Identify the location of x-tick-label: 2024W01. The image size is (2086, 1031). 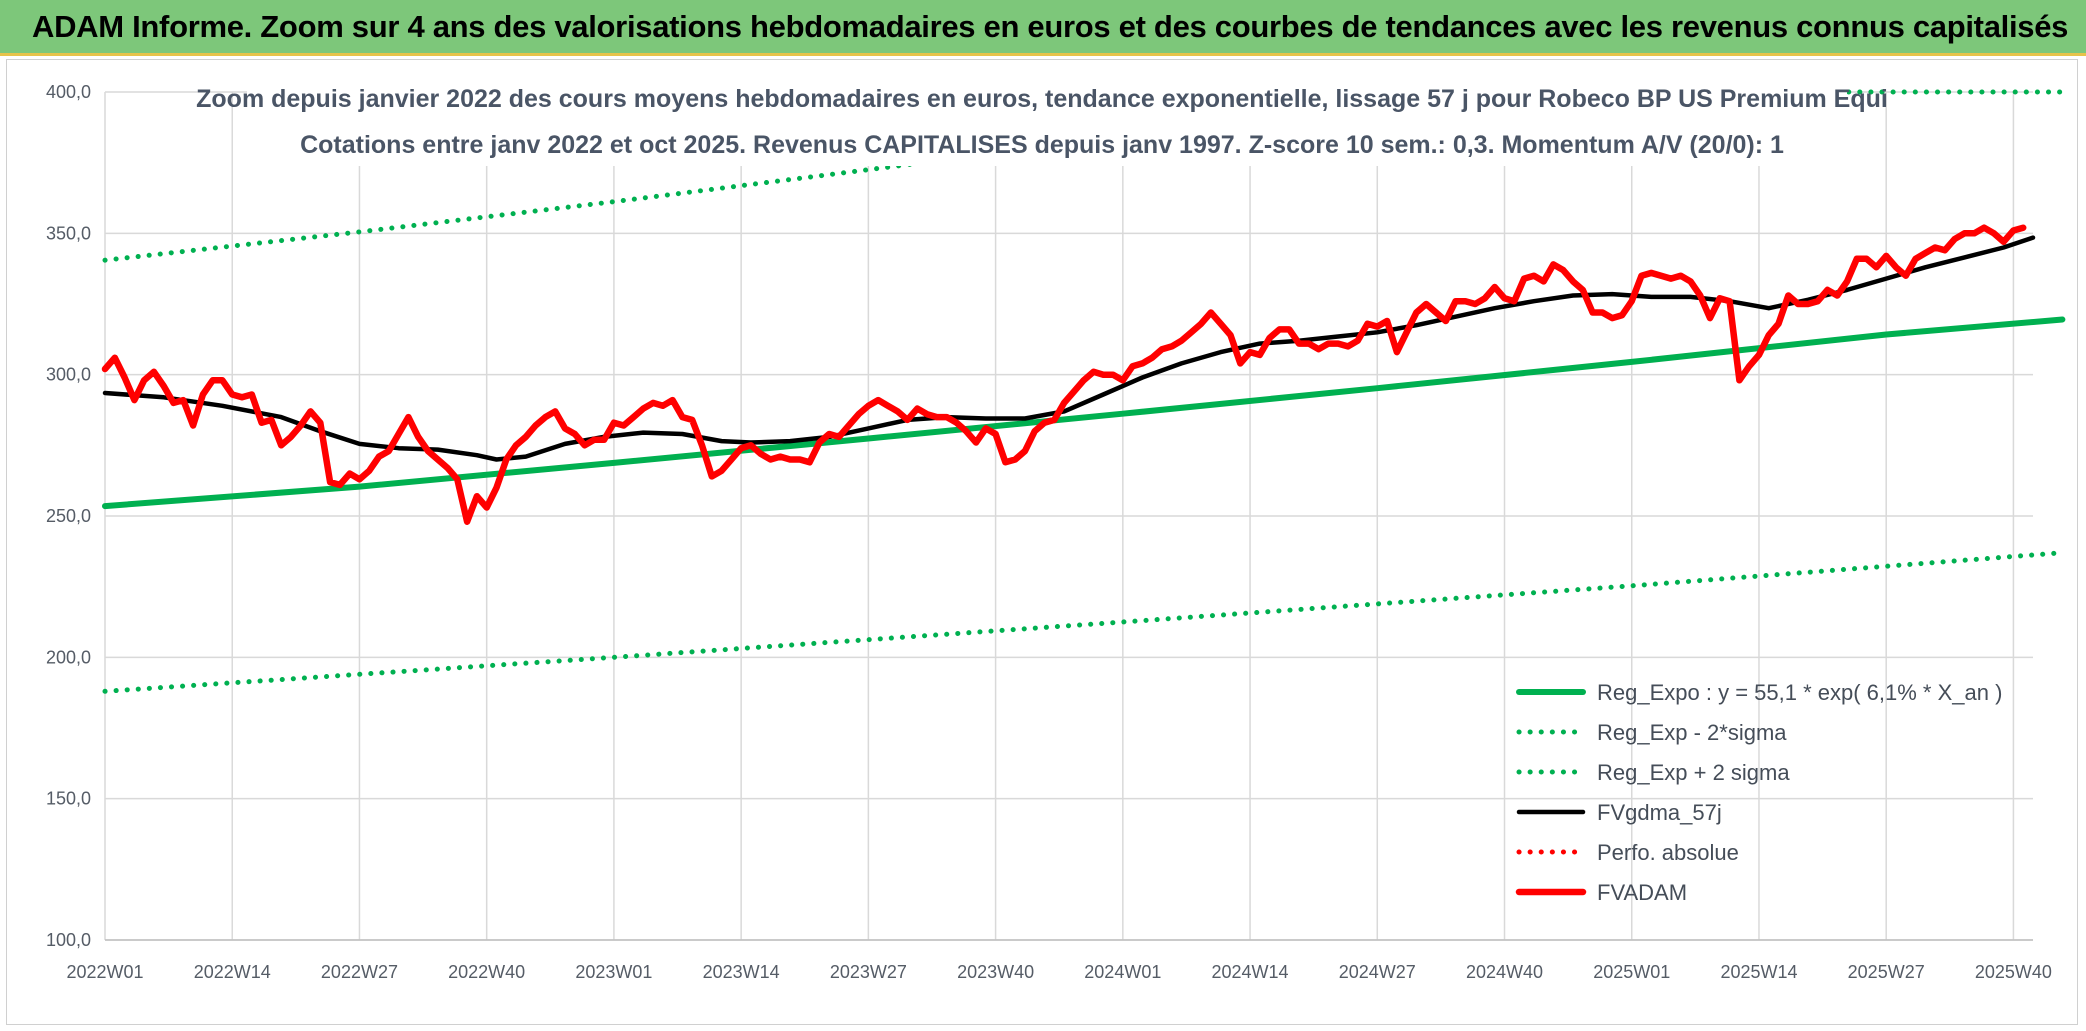
(1122, 972).